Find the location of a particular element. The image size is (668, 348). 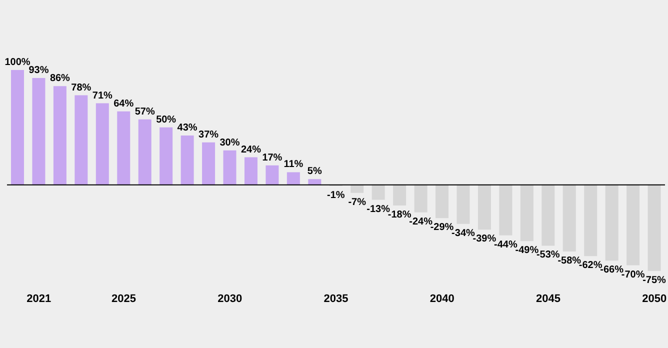

data-label: -66% is located at coordinates (612, 270).